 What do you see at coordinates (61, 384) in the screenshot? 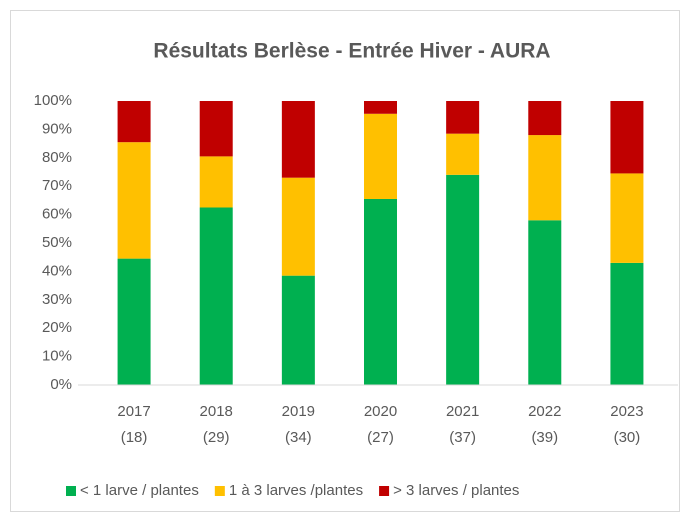
I see `y-tick-label: 0%` at bounding box center [61, 384].